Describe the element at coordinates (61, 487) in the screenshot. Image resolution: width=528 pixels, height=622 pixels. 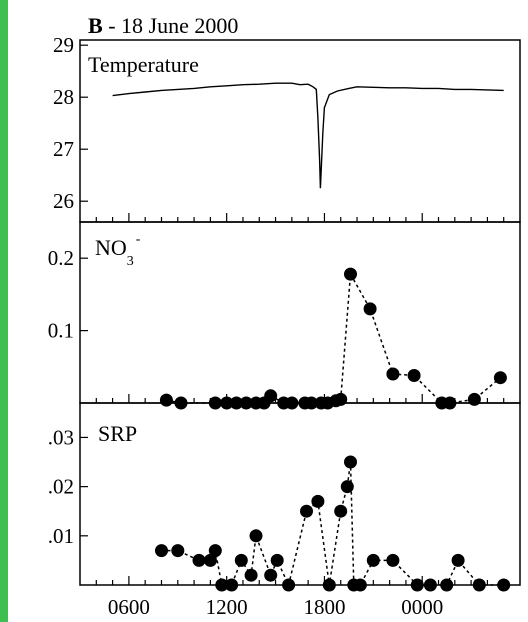
I see `panel-2-y-tick-label: .02` at that location.